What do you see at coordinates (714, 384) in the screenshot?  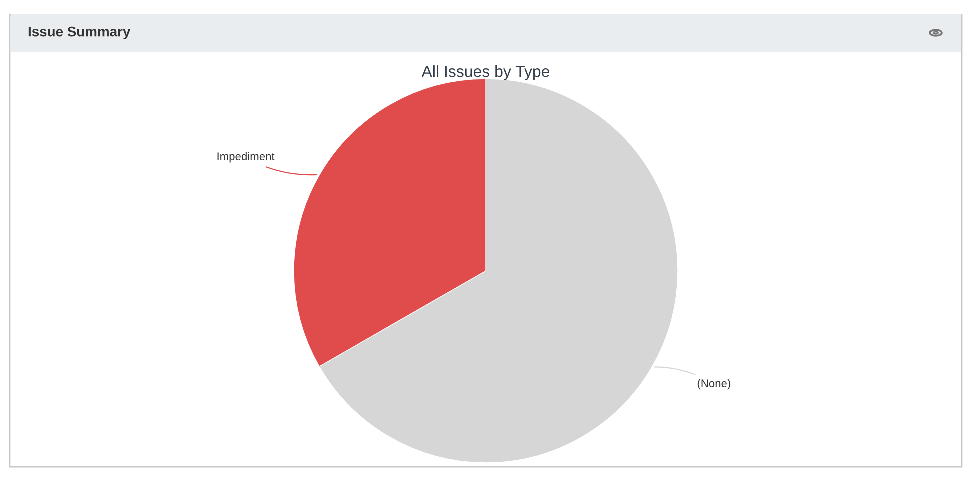 I see `slice-label: (None)` at bounding box center [714, 384].